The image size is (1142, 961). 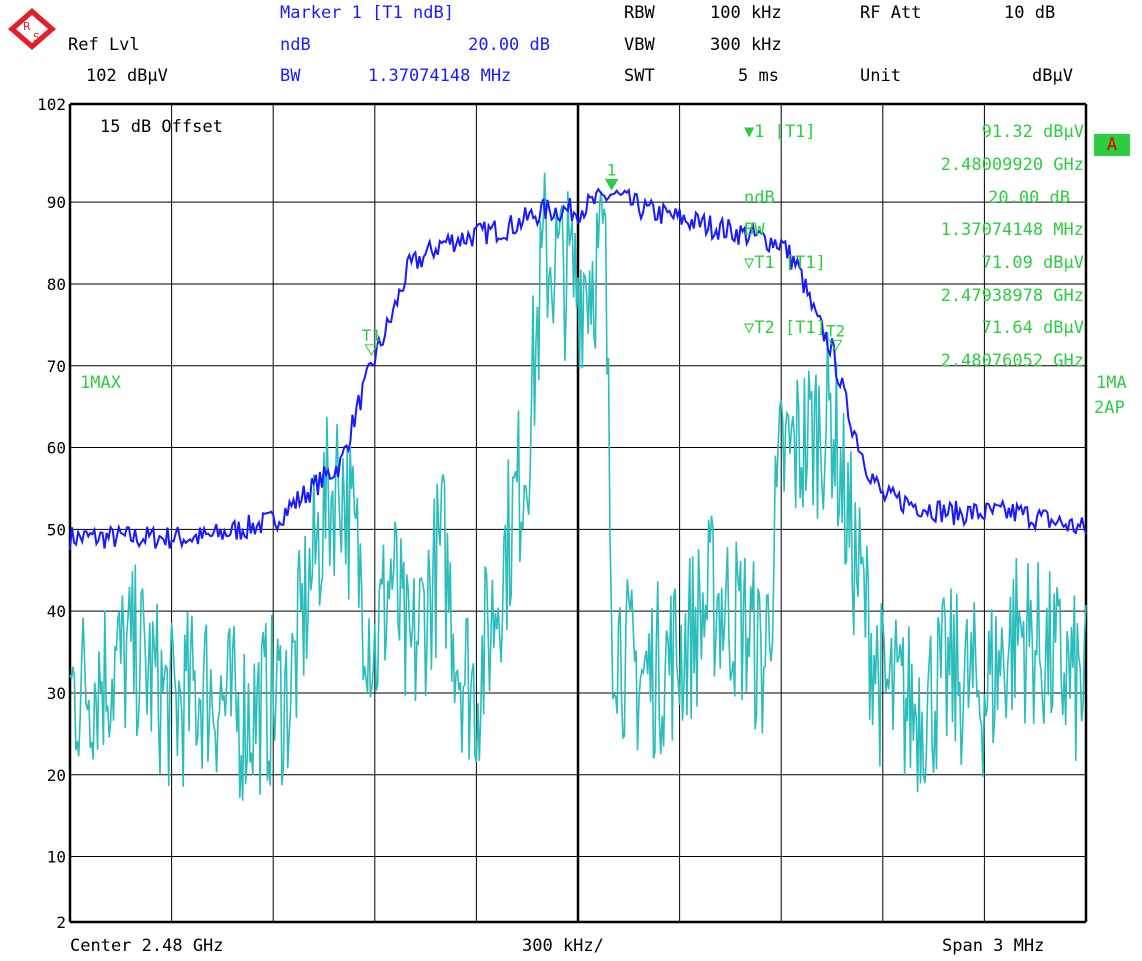 What do you see at coordinates (56, 284) in the screenshot?
I see `y-tick-label: 80` at bounding box center [56, 284].